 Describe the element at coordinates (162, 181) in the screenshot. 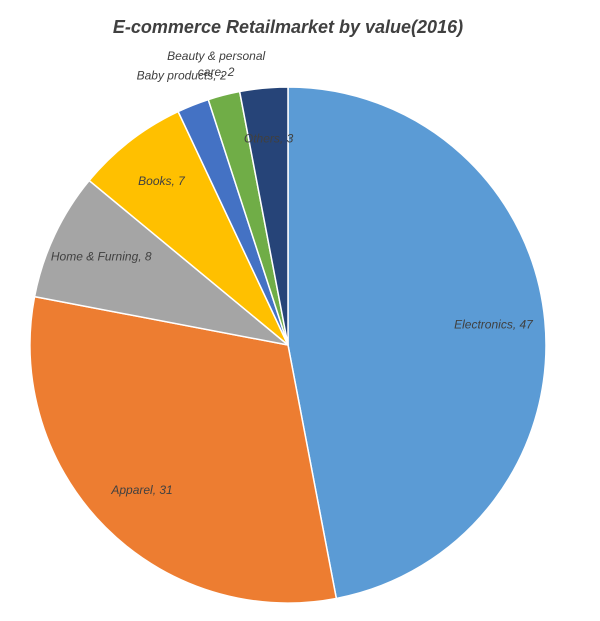

I see `data-label: Books, 7` at that location.